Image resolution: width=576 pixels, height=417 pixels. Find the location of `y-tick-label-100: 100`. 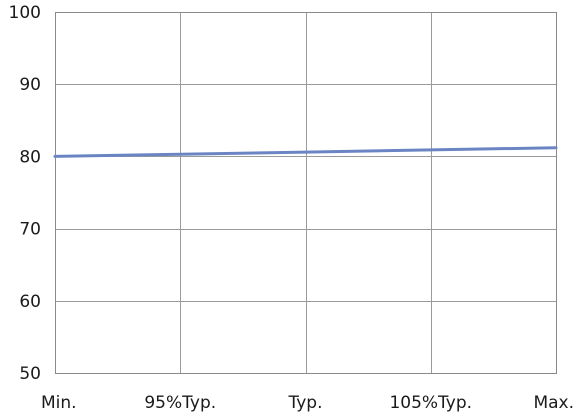

y-tick-label-100: 100 is located at coordinates (25, 13).